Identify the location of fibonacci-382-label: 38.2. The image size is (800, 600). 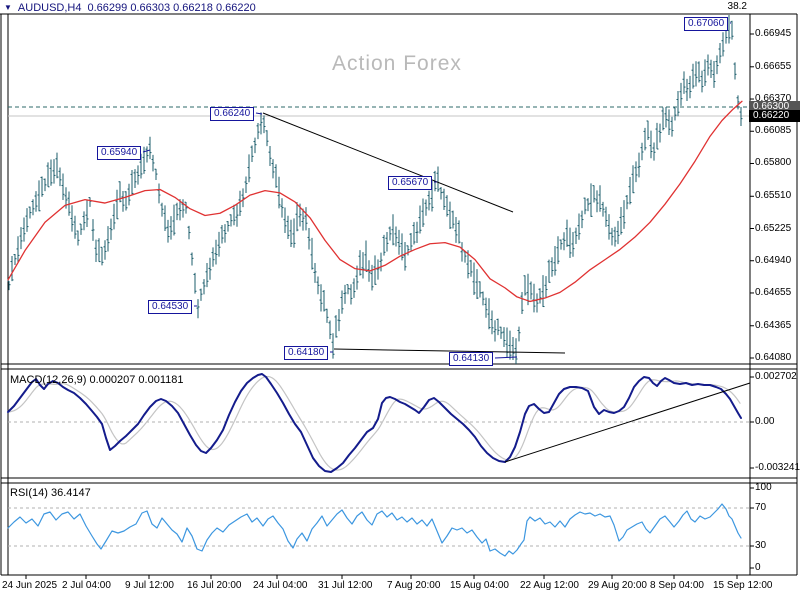
(737, 6).